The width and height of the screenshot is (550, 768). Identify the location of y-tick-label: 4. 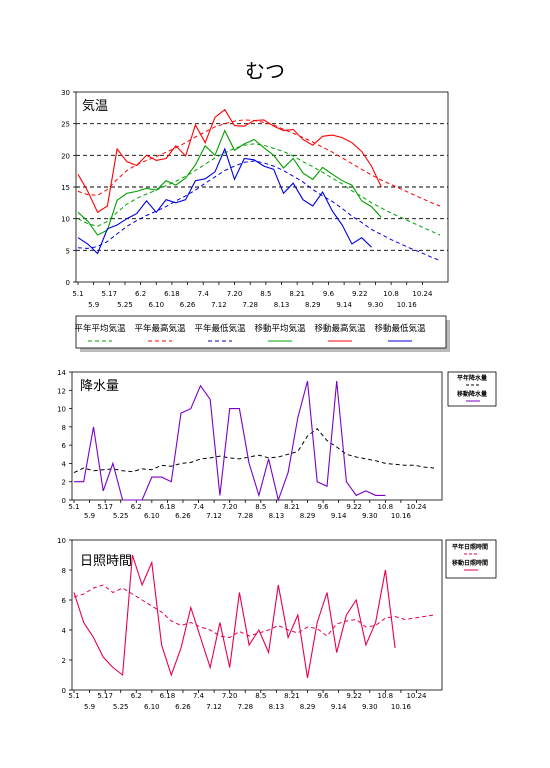
(64, 631).